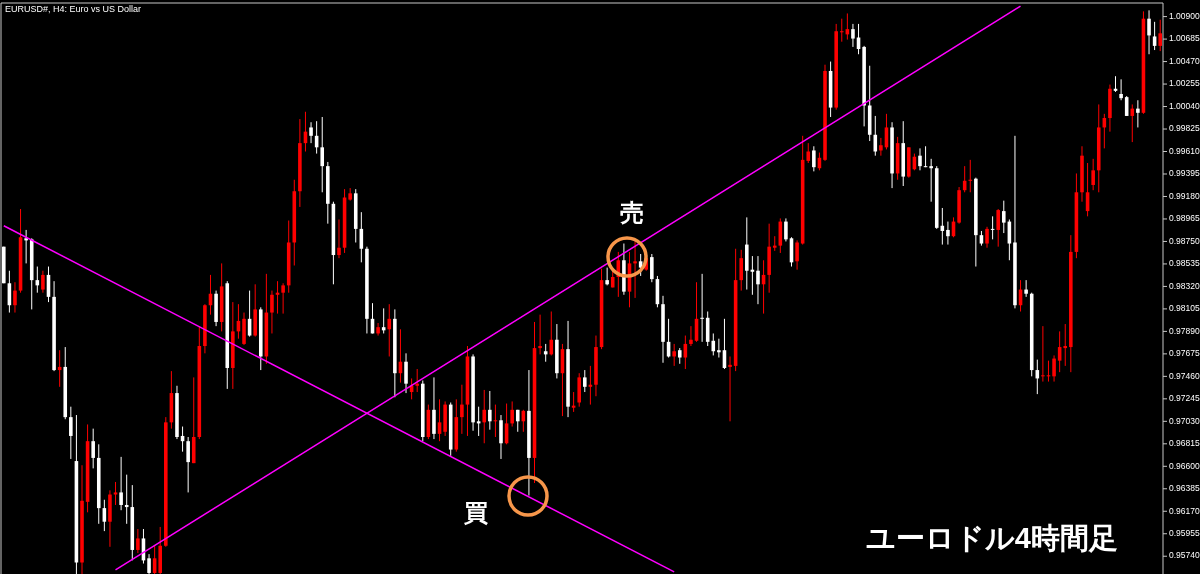 The height and width of the screenshot is (574, 1200). Describe the element at coordinates (1184, 555) in the screenshot. I see `y-tick-label: 0.95740` at that location.